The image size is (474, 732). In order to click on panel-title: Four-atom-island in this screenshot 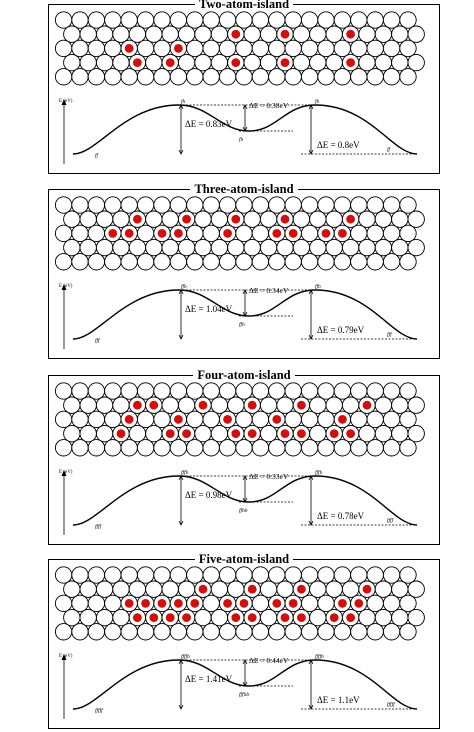, I will do `click(244, 375)`.